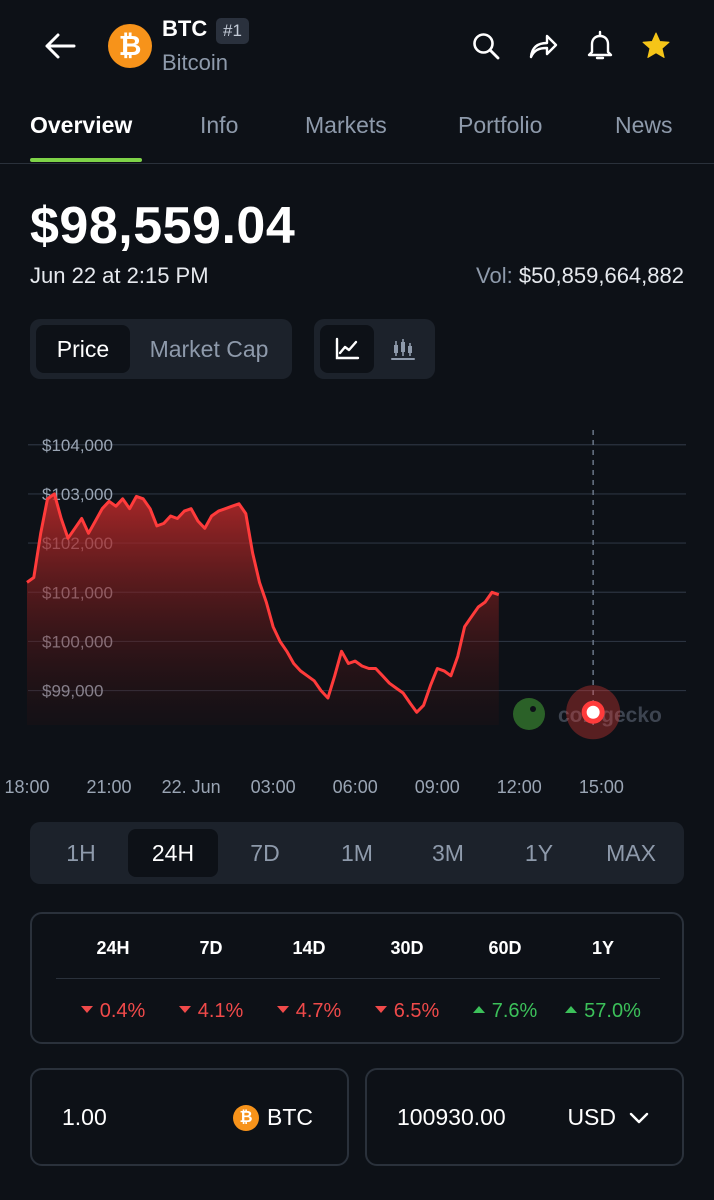 Image resolution: width=714 pixels, height=1200 pixels. Describe the element at coordinates (346, 125) in the screenshot. I see `tab-markets: Markets` at that location.